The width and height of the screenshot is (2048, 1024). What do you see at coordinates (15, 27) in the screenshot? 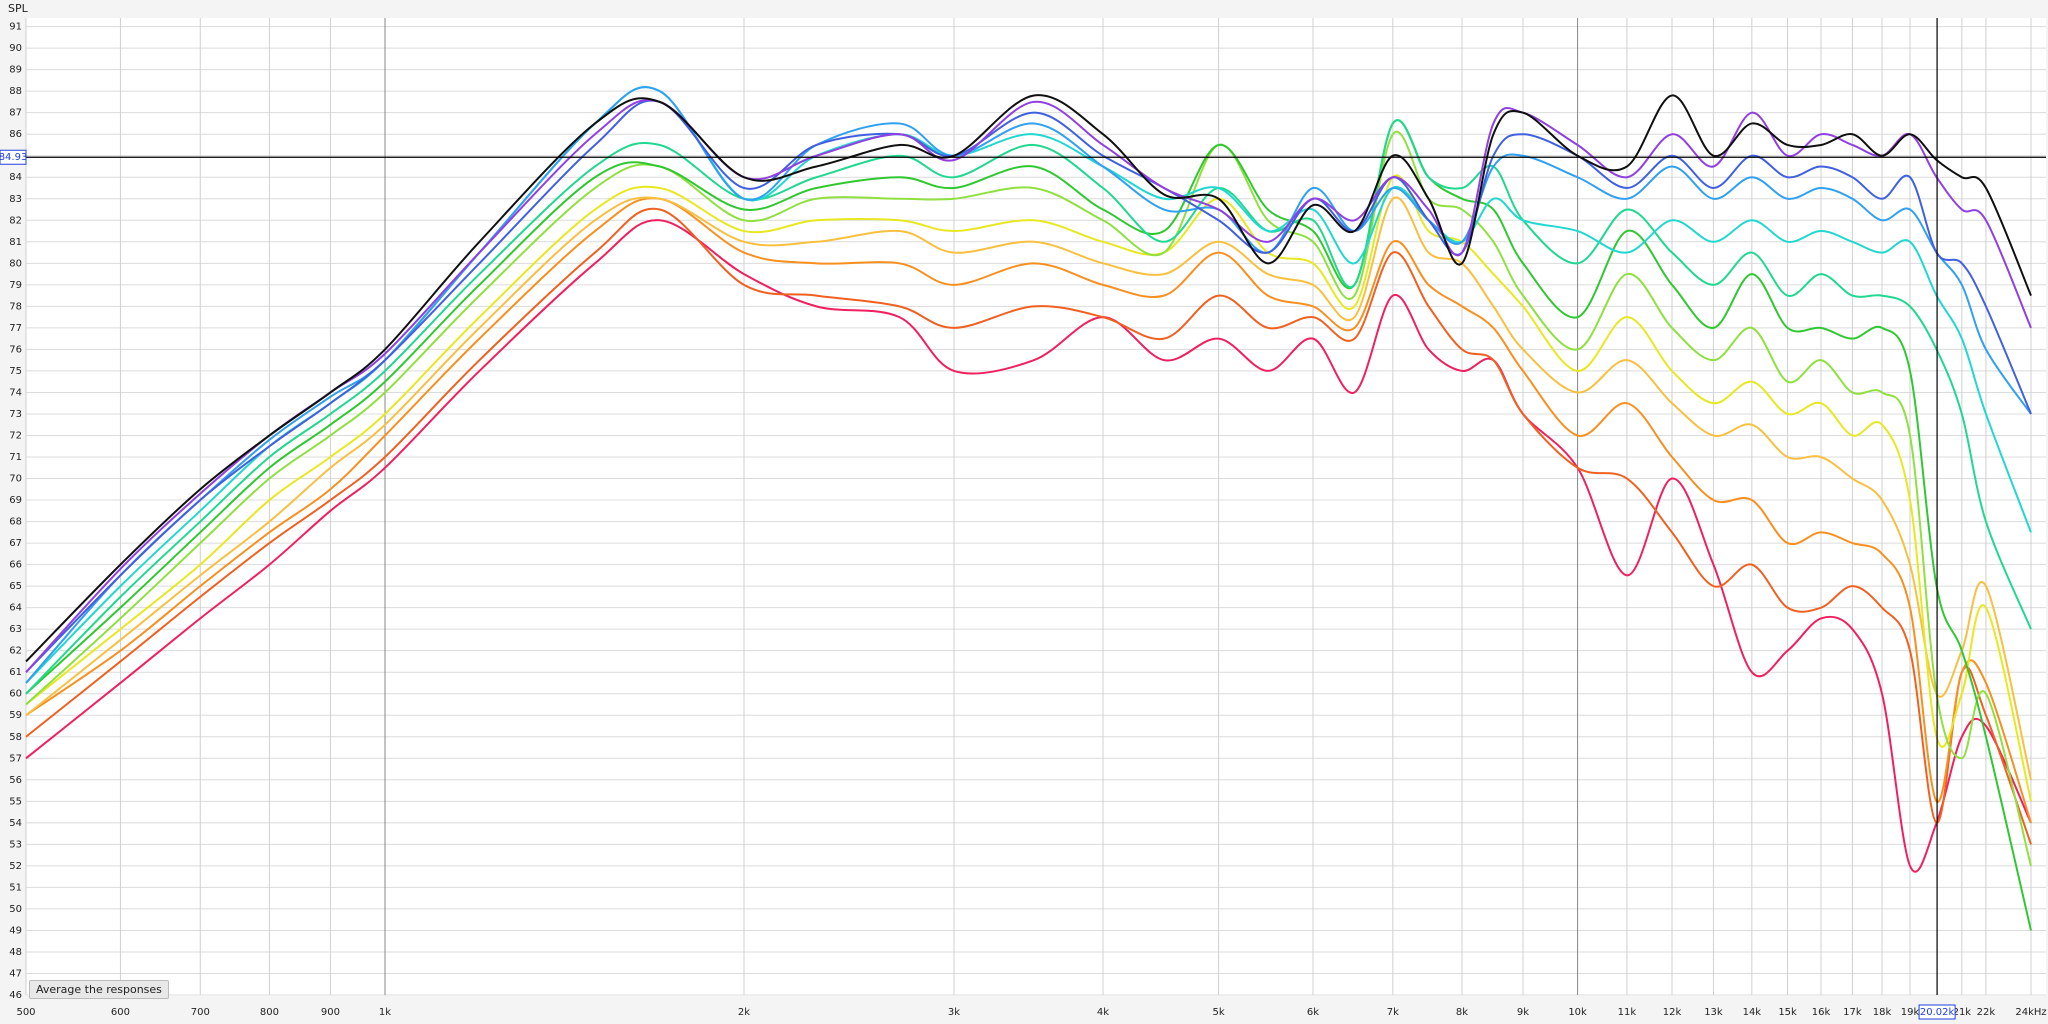
I see `y-tick-label: 91` at bounding box center [15, 27].